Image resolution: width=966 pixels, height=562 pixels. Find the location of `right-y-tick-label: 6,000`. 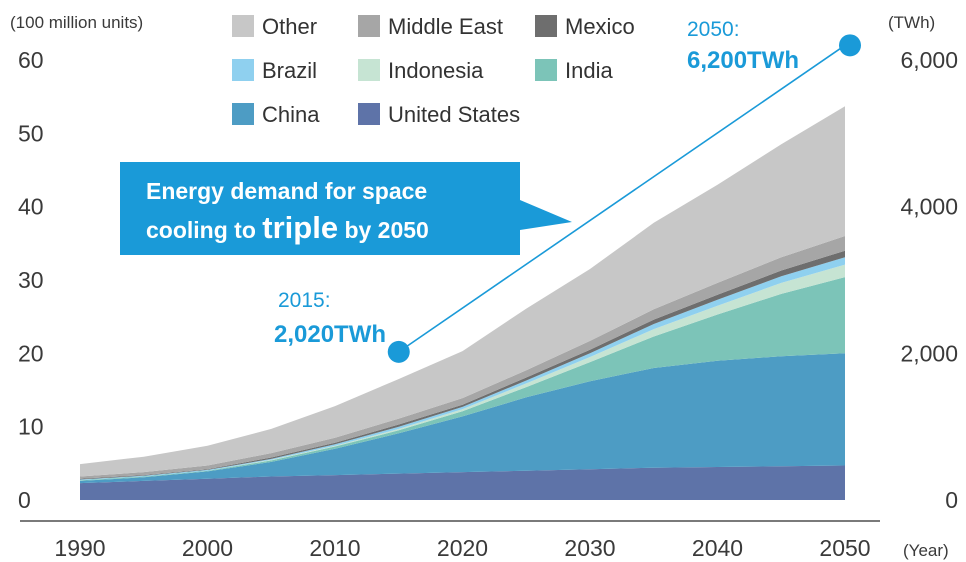

right-y-tick-label: 6,000 is located at coordinates (929, 60).